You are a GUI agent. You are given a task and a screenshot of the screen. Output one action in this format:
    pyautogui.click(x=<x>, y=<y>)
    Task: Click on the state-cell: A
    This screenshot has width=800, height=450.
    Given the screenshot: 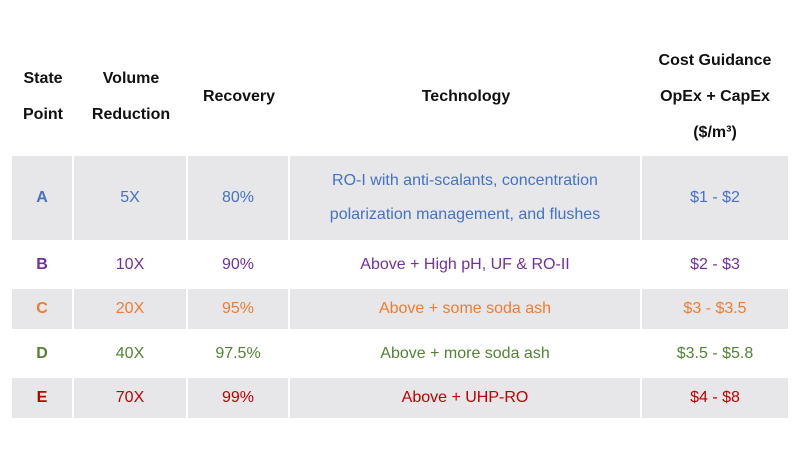 What is the action you would take?
    pyautogui.click(x=43, y=200)
    